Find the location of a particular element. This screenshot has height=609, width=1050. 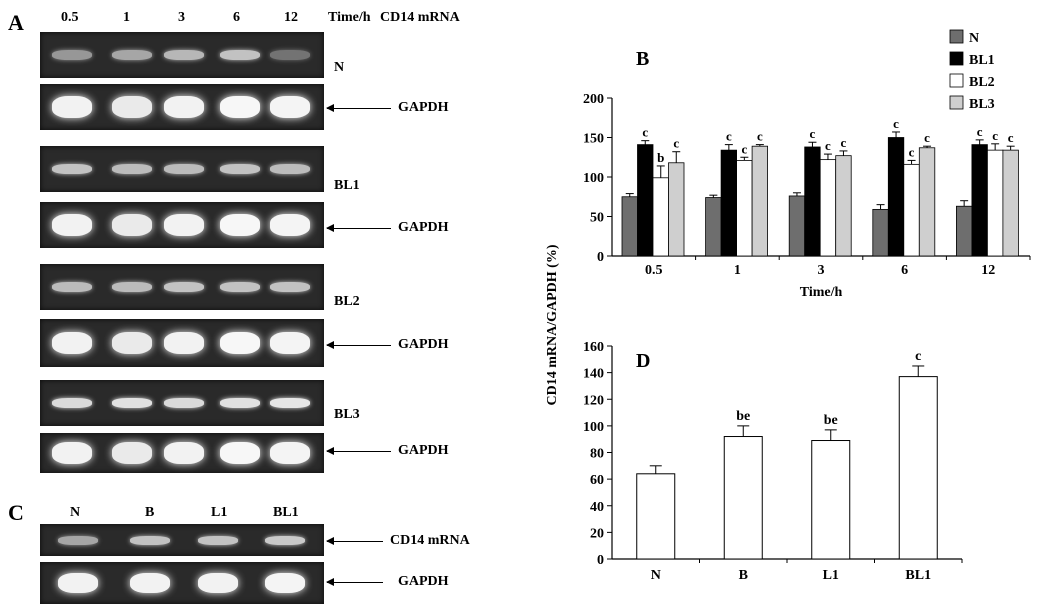

b-xlabel: Time/h is located at coordinates (821, 292).